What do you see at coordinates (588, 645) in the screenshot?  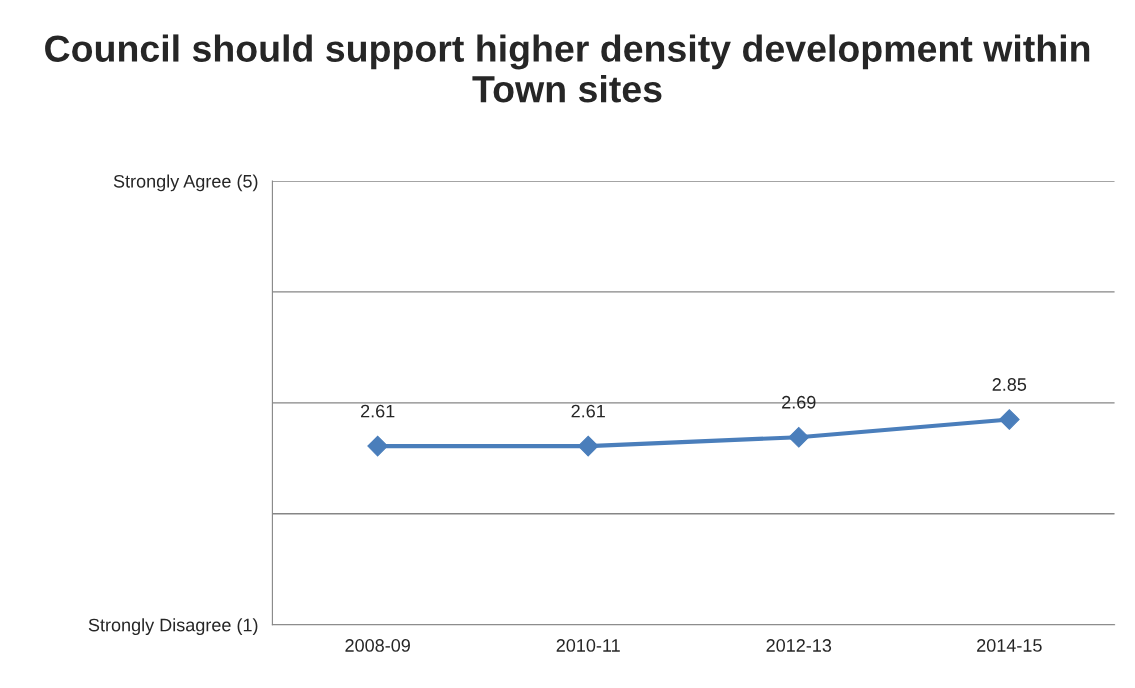 I see `x-tick-label: 2010-11` at bounding box center [588, 645].